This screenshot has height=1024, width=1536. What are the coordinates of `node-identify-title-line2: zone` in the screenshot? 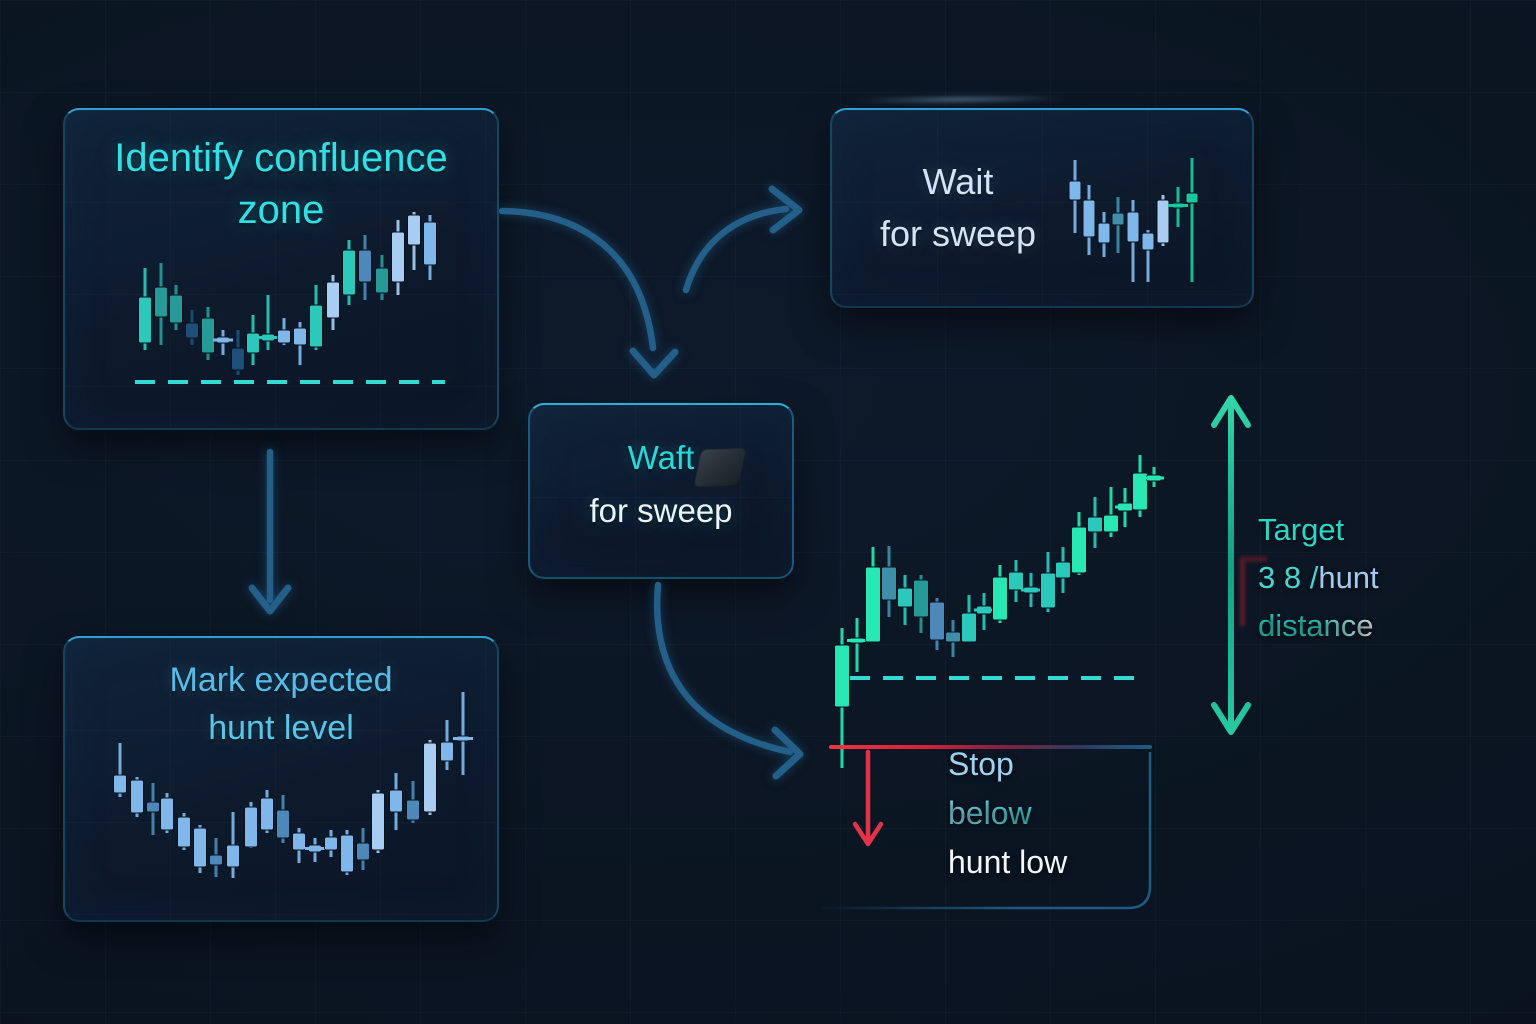 It's located at (281, 210).